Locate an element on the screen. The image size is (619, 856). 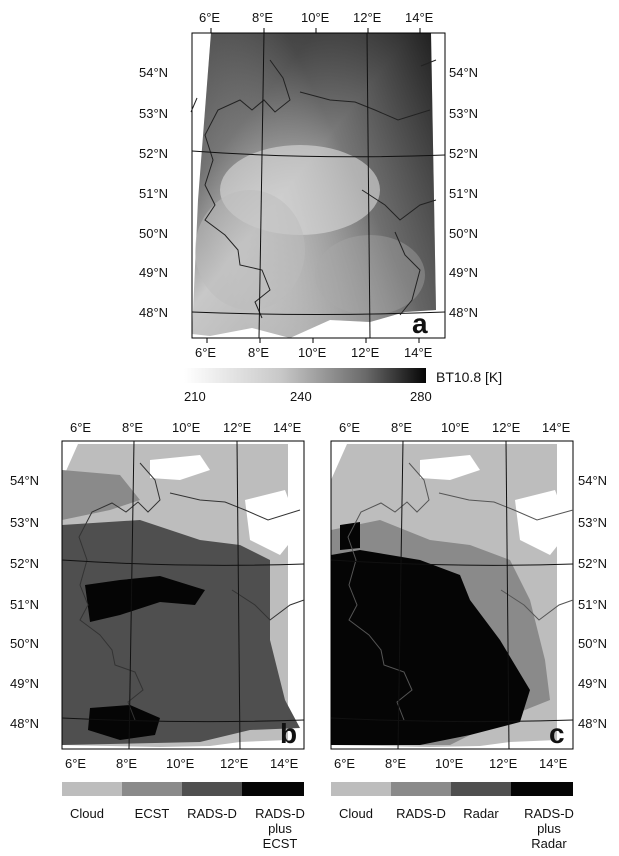
panel-c-frame is located at coordinates (452, 595).